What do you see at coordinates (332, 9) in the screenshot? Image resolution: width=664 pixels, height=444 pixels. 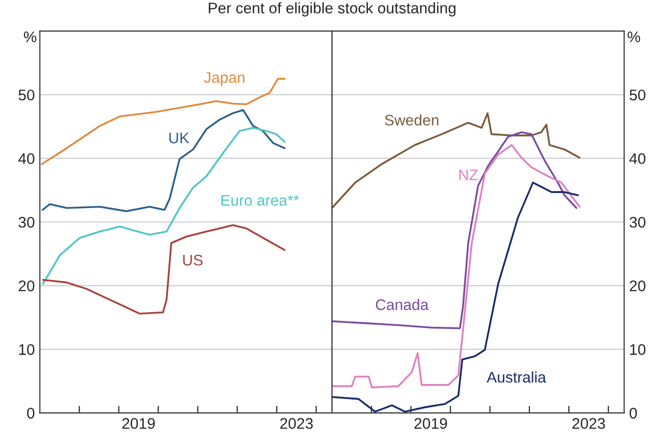 I see `chart-title: Per cent of eligible stock outstanding` at bounding box center [332, 9].